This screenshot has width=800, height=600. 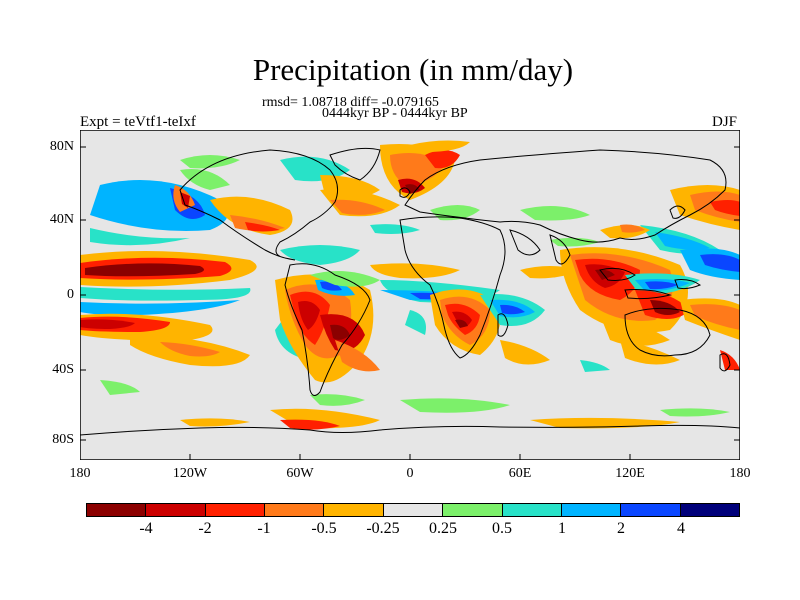 What do you see at coordinates (681, 528) in the screenshot?
I see `colorbar-label: 4` at bounding box center [681, 528].